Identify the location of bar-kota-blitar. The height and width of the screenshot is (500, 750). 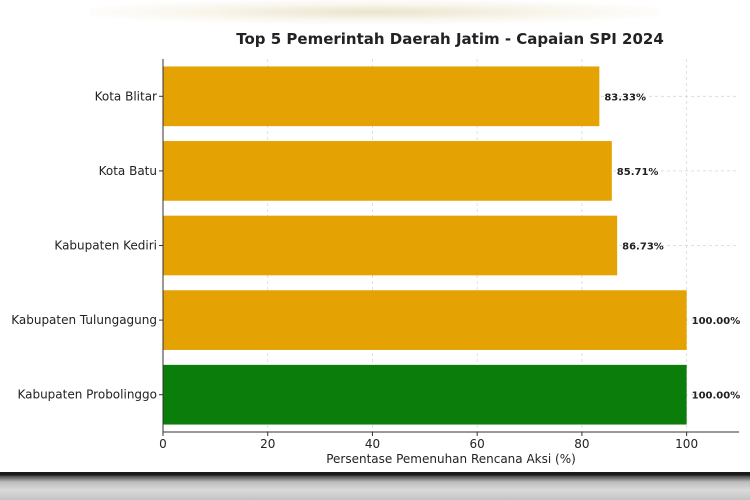
(381, 96).